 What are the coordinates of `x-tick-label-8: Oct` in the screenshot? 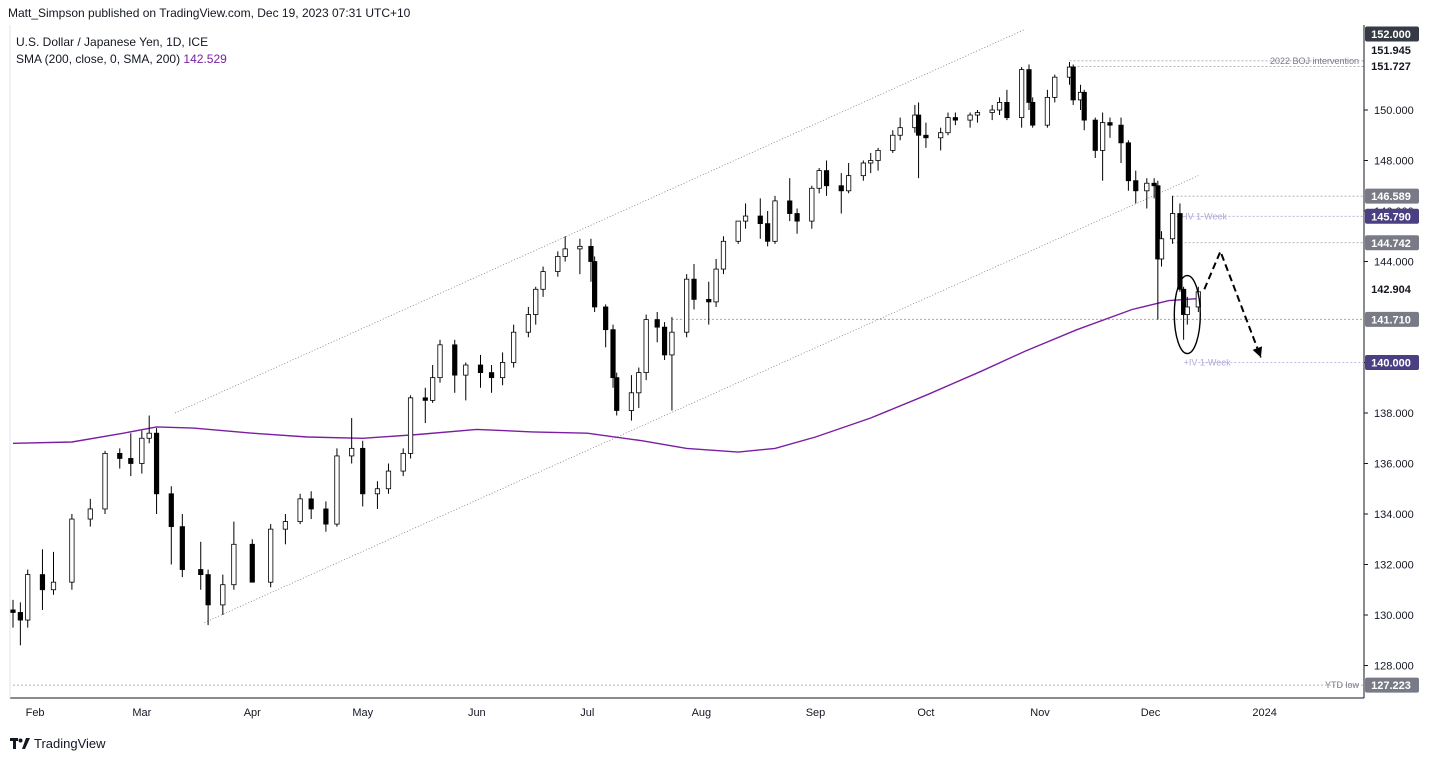 It's located at (925, 713).